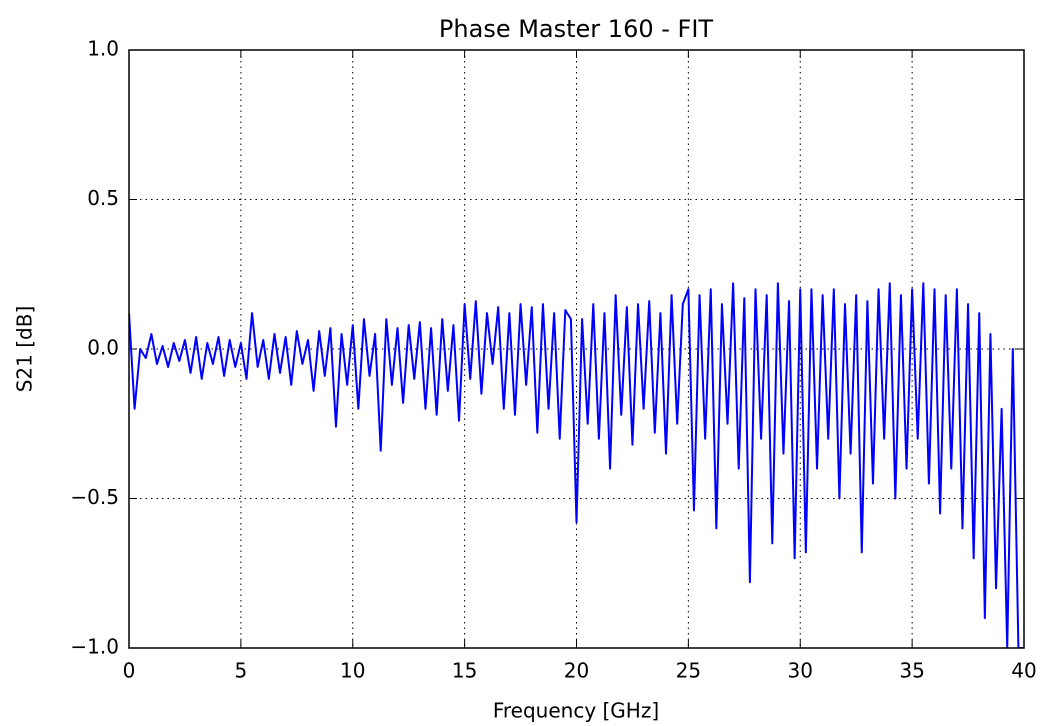 Image resolution: width=1042 pixels, height=726 pixels. What do you see at coordinates (241, 671) in the screenshot?
I see `x-tick-label: 5` at bounding box center [241, 671].